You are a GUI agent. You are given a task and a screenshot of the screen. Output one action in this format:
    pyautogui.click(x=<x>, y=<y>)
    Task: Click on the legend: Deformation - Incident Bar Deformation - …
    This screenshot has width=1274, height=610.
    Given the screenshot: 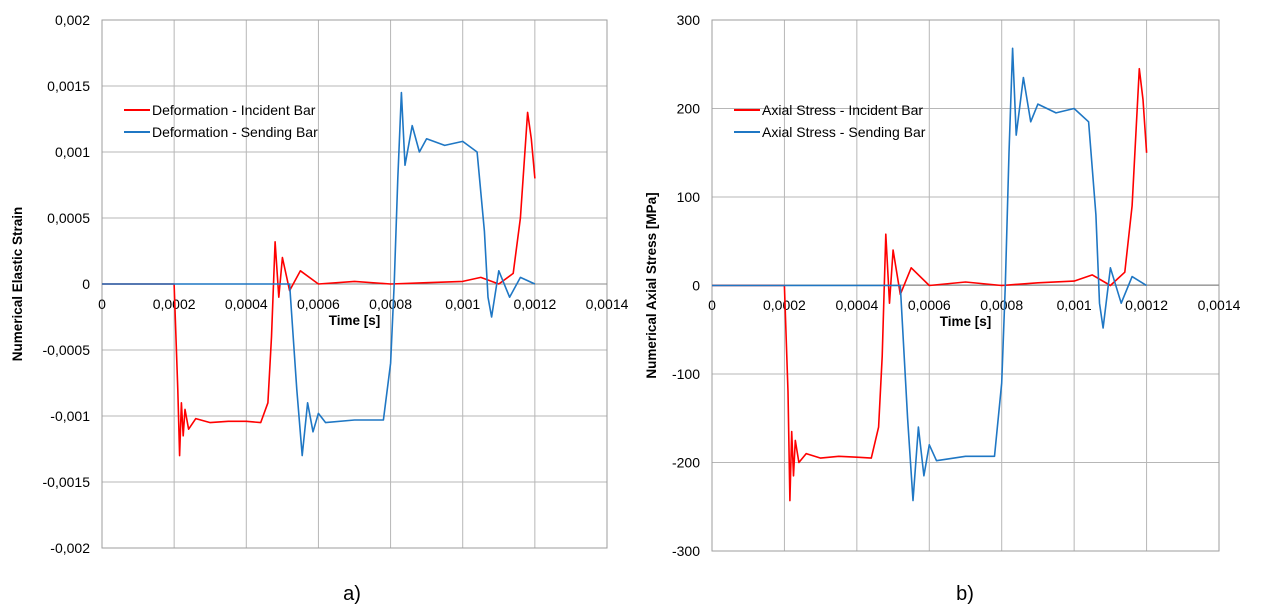 What is the action you would take?
    pyautogui.click(x=221, y=121)
    